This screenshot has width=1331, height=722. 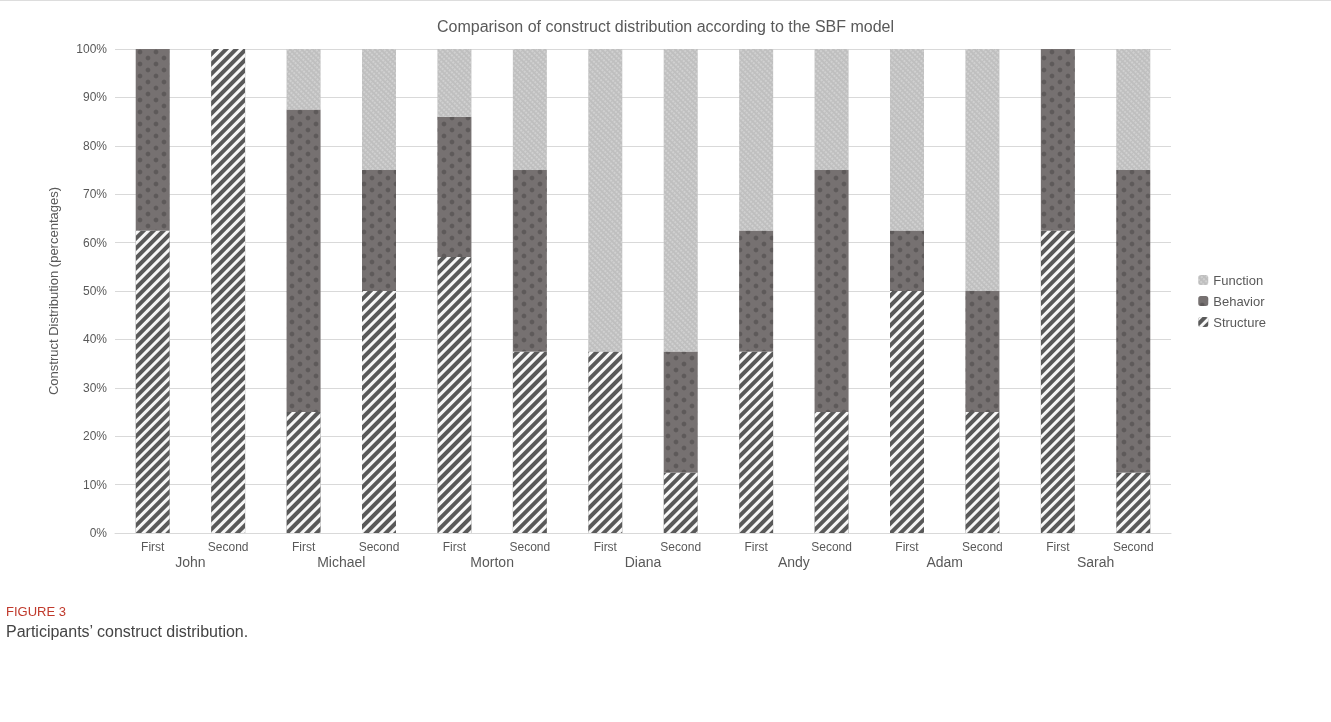 I want to click on text: Andy, so click(x=793, y=562).